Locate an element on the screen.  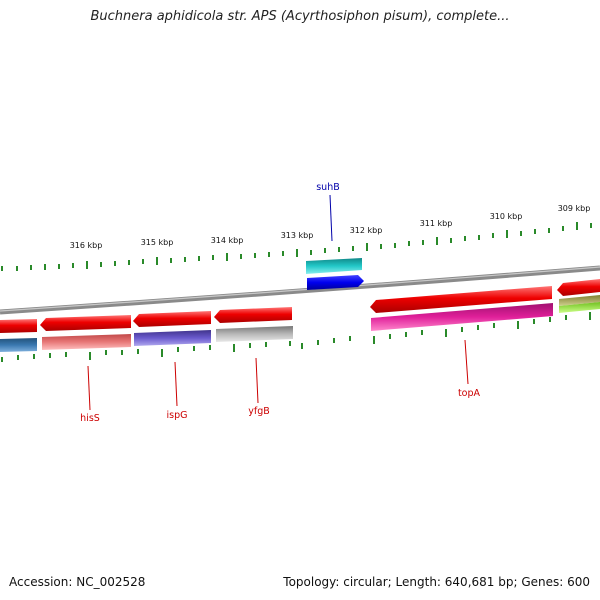
feature-bar-hisS-b is located at coordinates (86, 342).